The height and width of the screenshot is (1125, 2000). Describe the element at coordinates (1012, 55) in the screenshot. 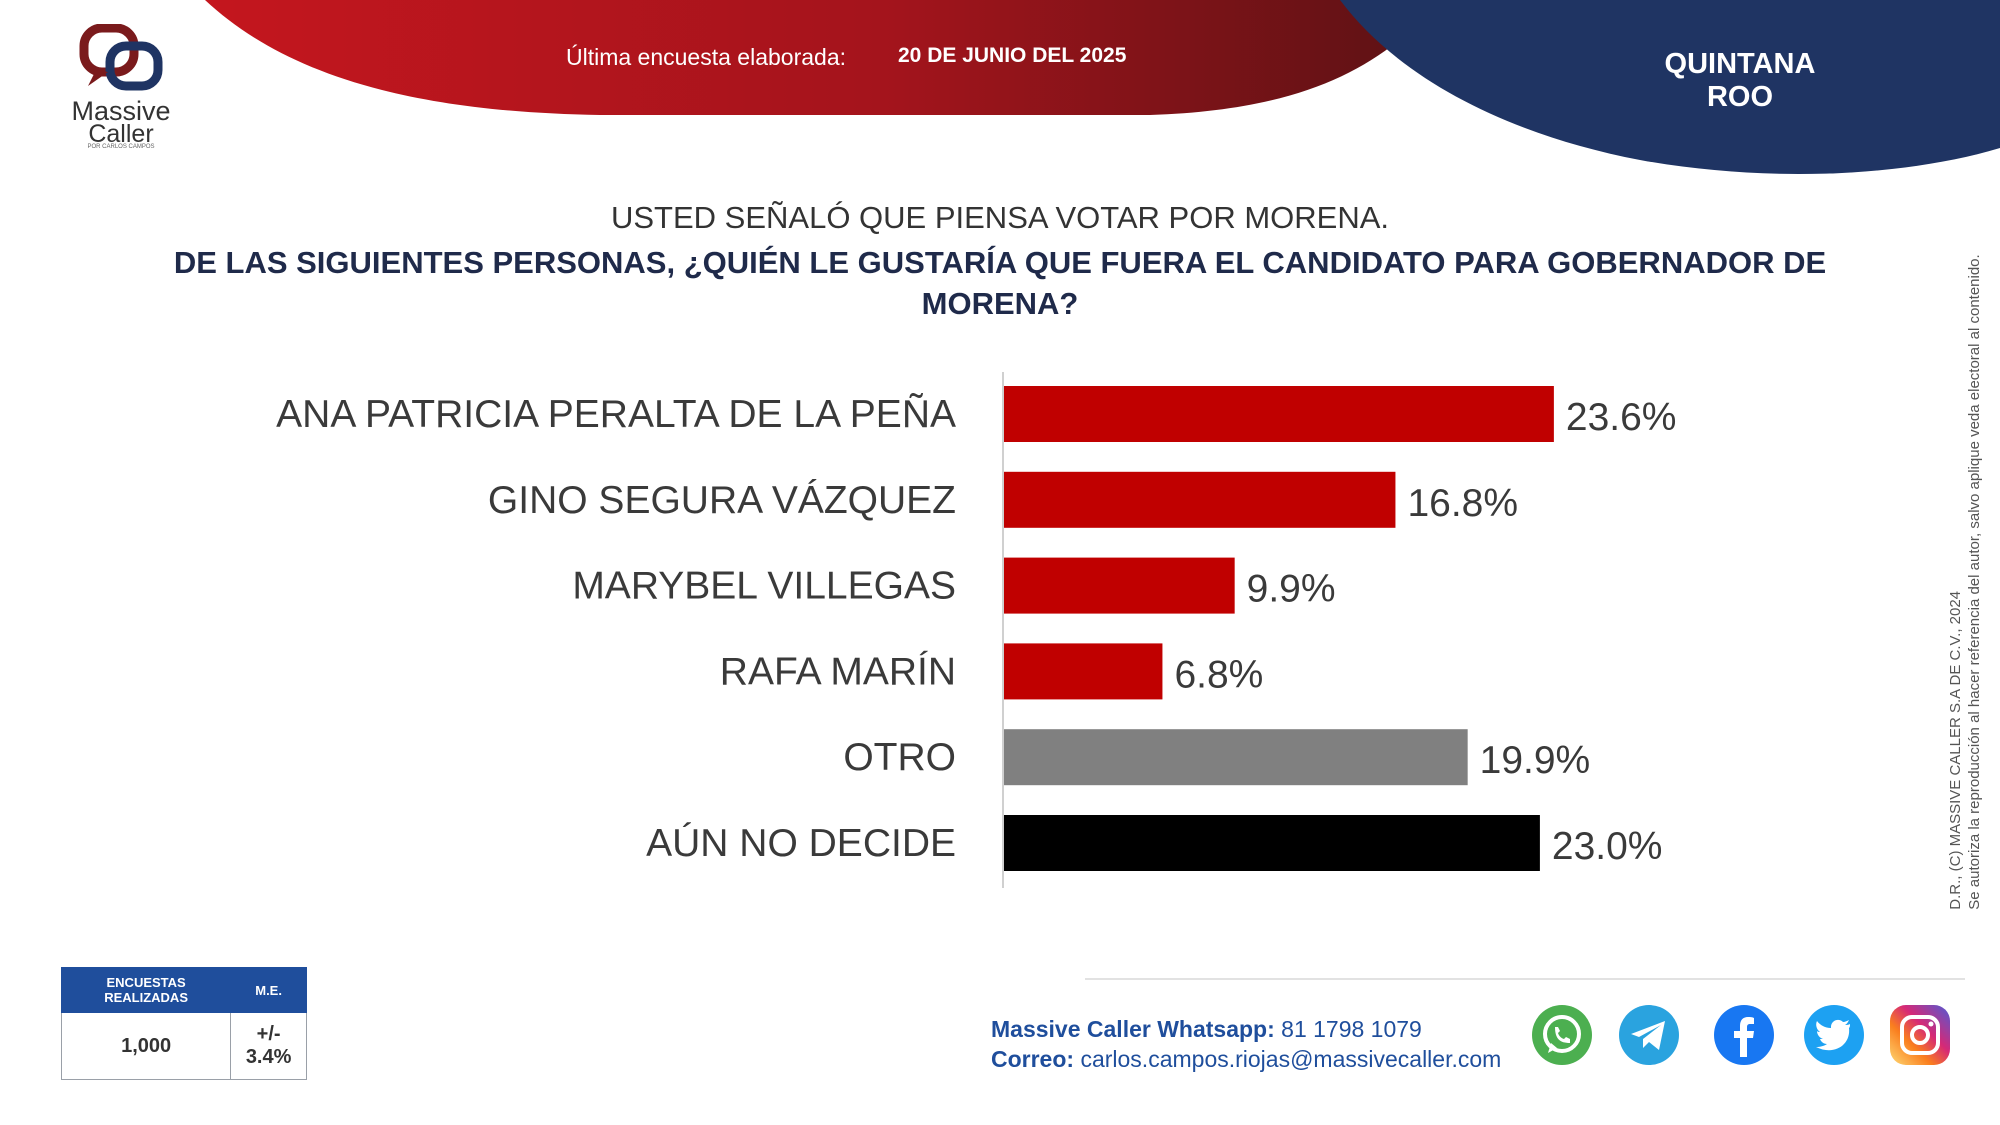

I see `last-survey-date: 20 DE JUNIO DEL 2025` at that location.